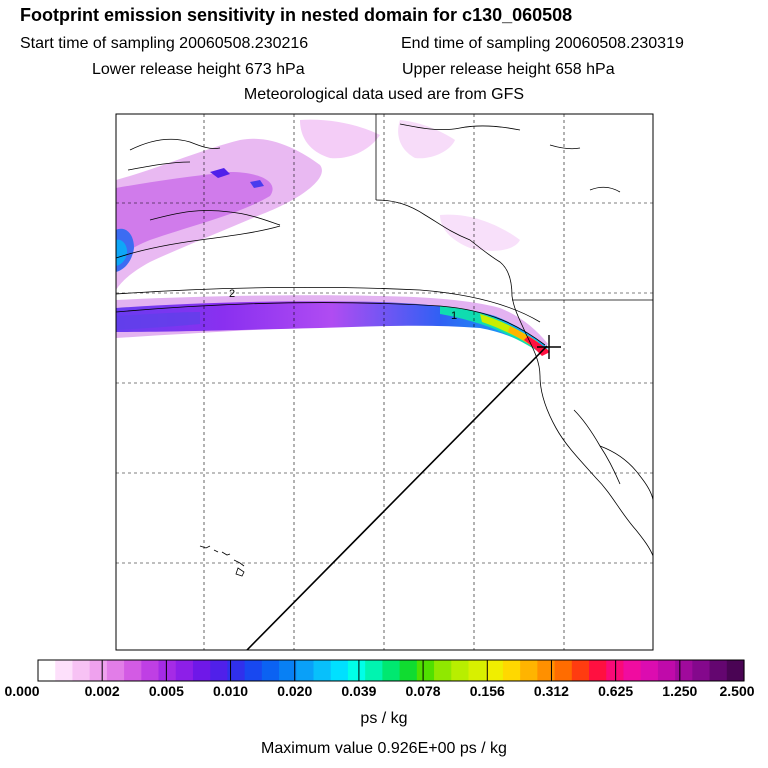 The height and width of the screenshot is (768, 768). Describe the element at coordinates (549, 347) in the screenshot. I see `release-point-marker` at that location.